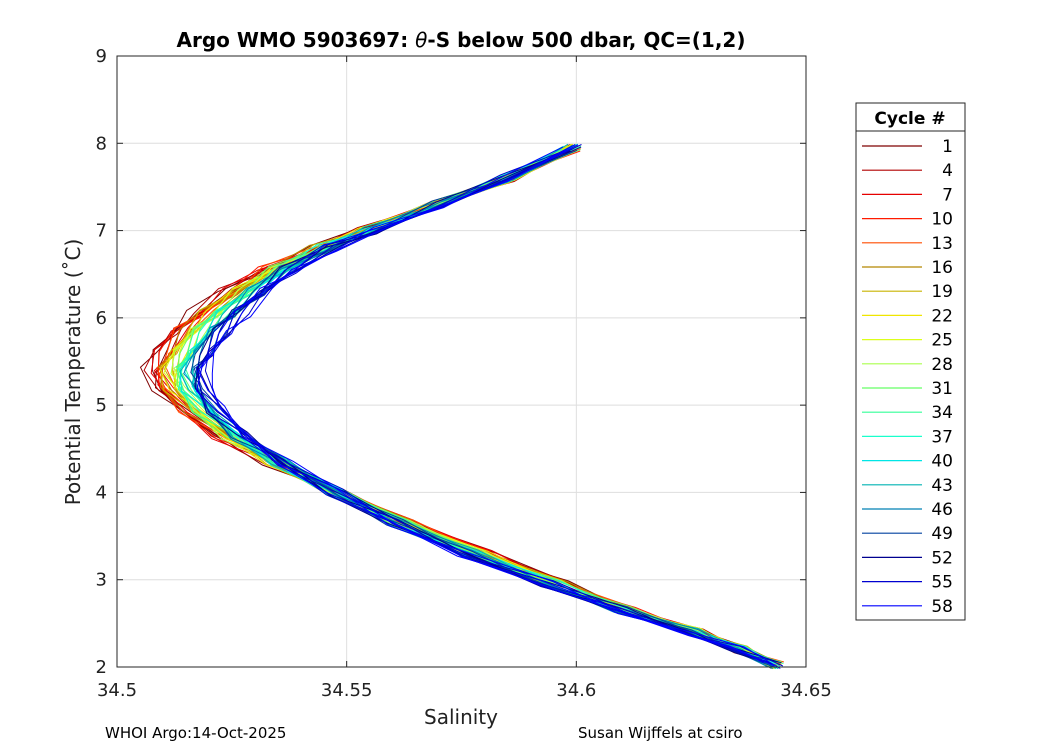 This screenshot has height=750, width=1050. I want to click on y-tick-label: 3, so click(101, 580).